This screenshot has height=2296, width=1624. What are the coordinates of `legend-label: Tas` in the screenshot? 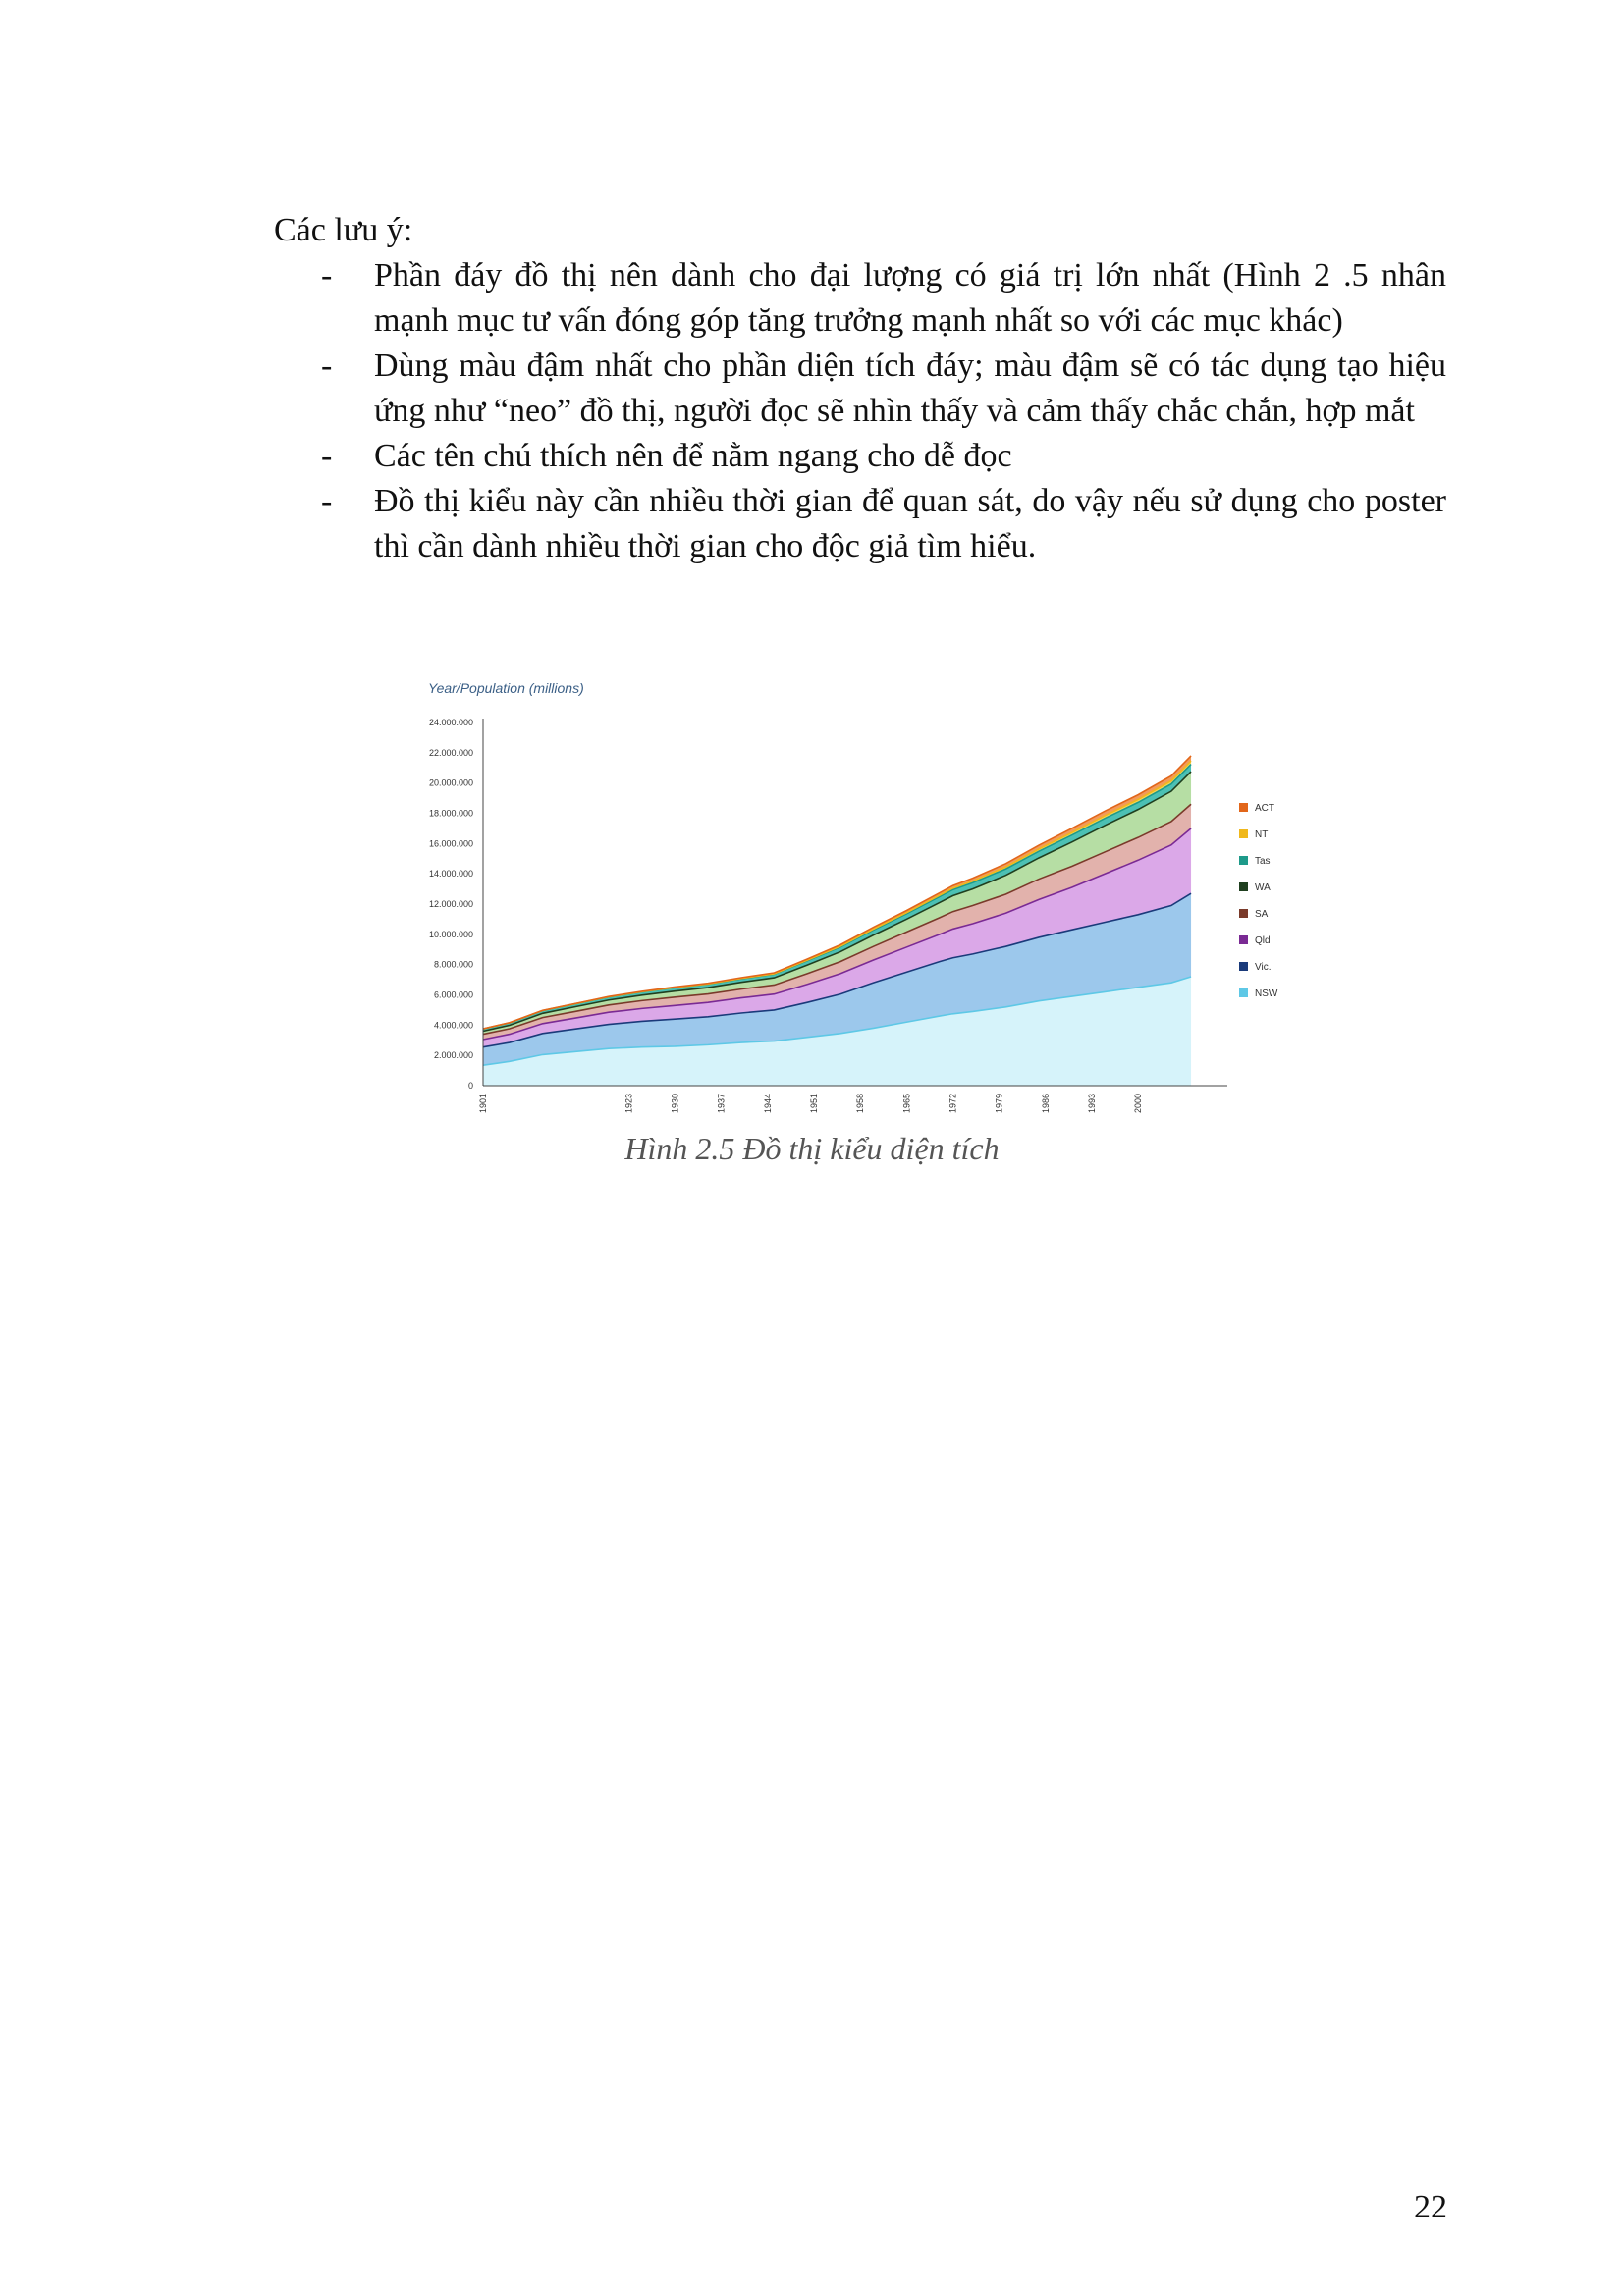 It's located at (1263, 862).